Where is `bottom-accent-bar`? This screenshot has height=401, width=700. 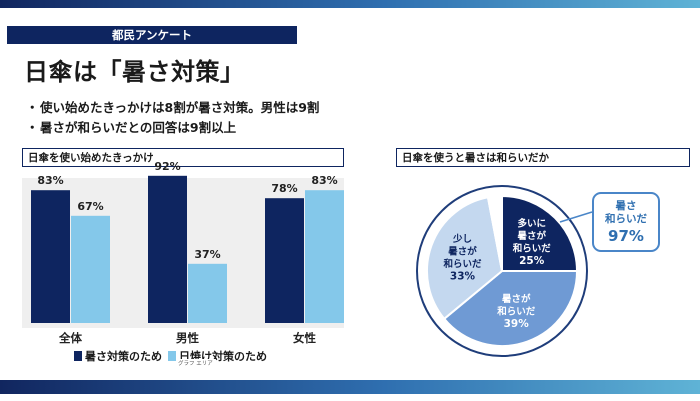
bottom-accent-bar is located at coordinates (350, 387).